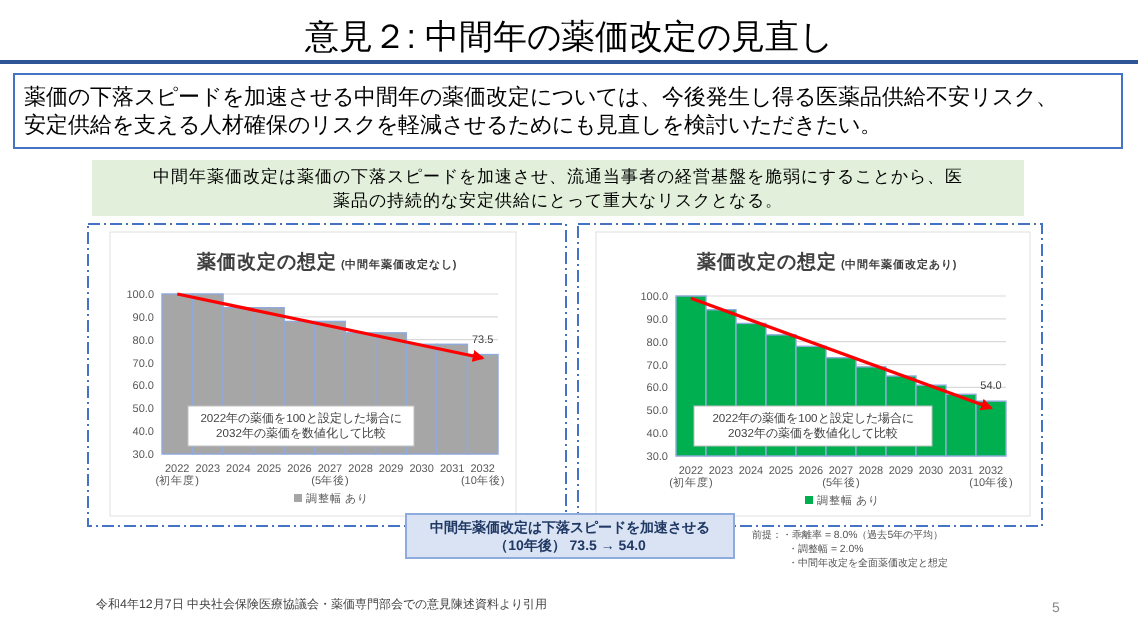 Image resolution: width=1138 pixels, height=640 pixels. What do you see at coordinates (541, 111) in the screenshot?
I see `text: 薬価の下落スピードを加速させる中間年の薬価改定については、今後発生し得る医薬品供給不安リスク、安定供給を支える人材確保のリスクを軽減させるためにも見直しを検討いただきたい。` at bounding box center [541, 111].